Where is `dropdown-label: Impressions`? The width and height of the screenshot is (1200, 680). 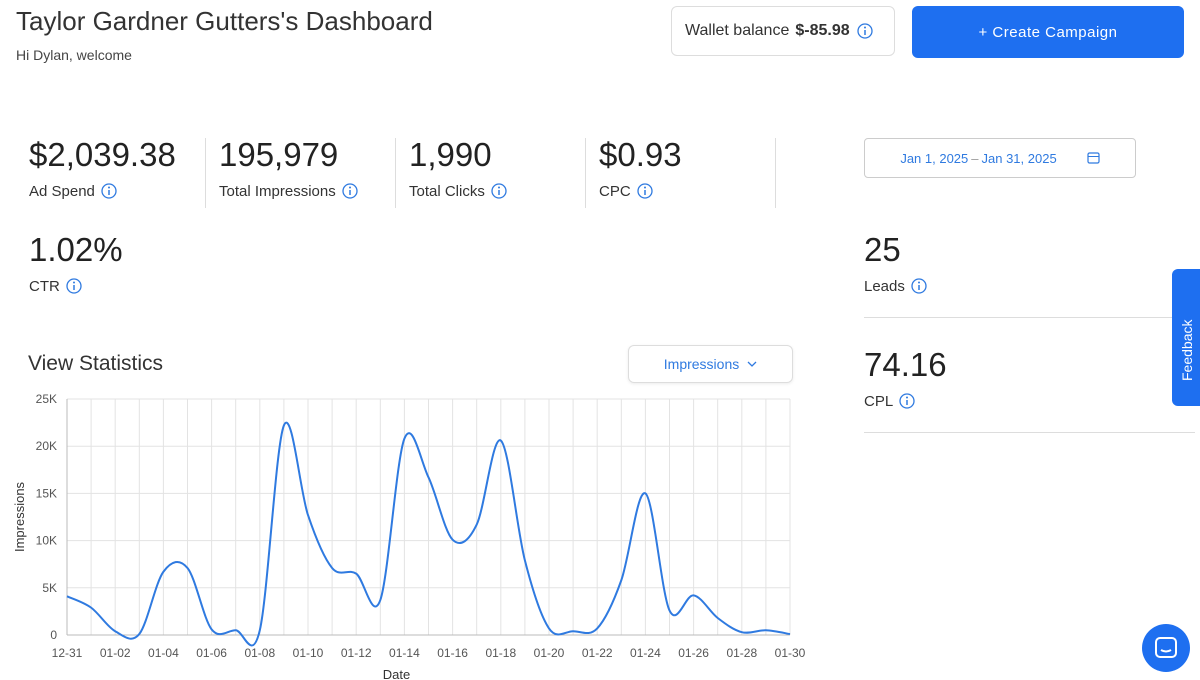
dropdown-label: Impressions is located at coordinates (701, 364).